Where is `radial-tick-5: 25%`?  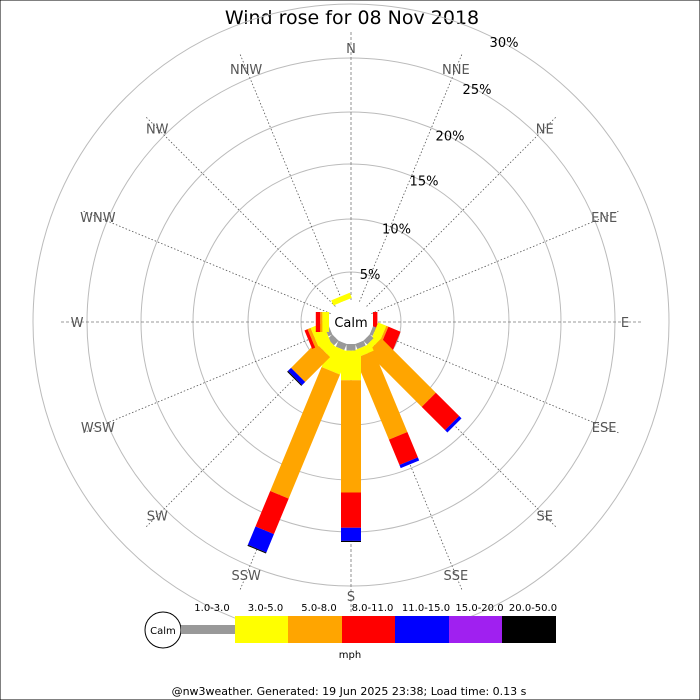
radial-tick-5: 25% is located at coordinates (477, 90).